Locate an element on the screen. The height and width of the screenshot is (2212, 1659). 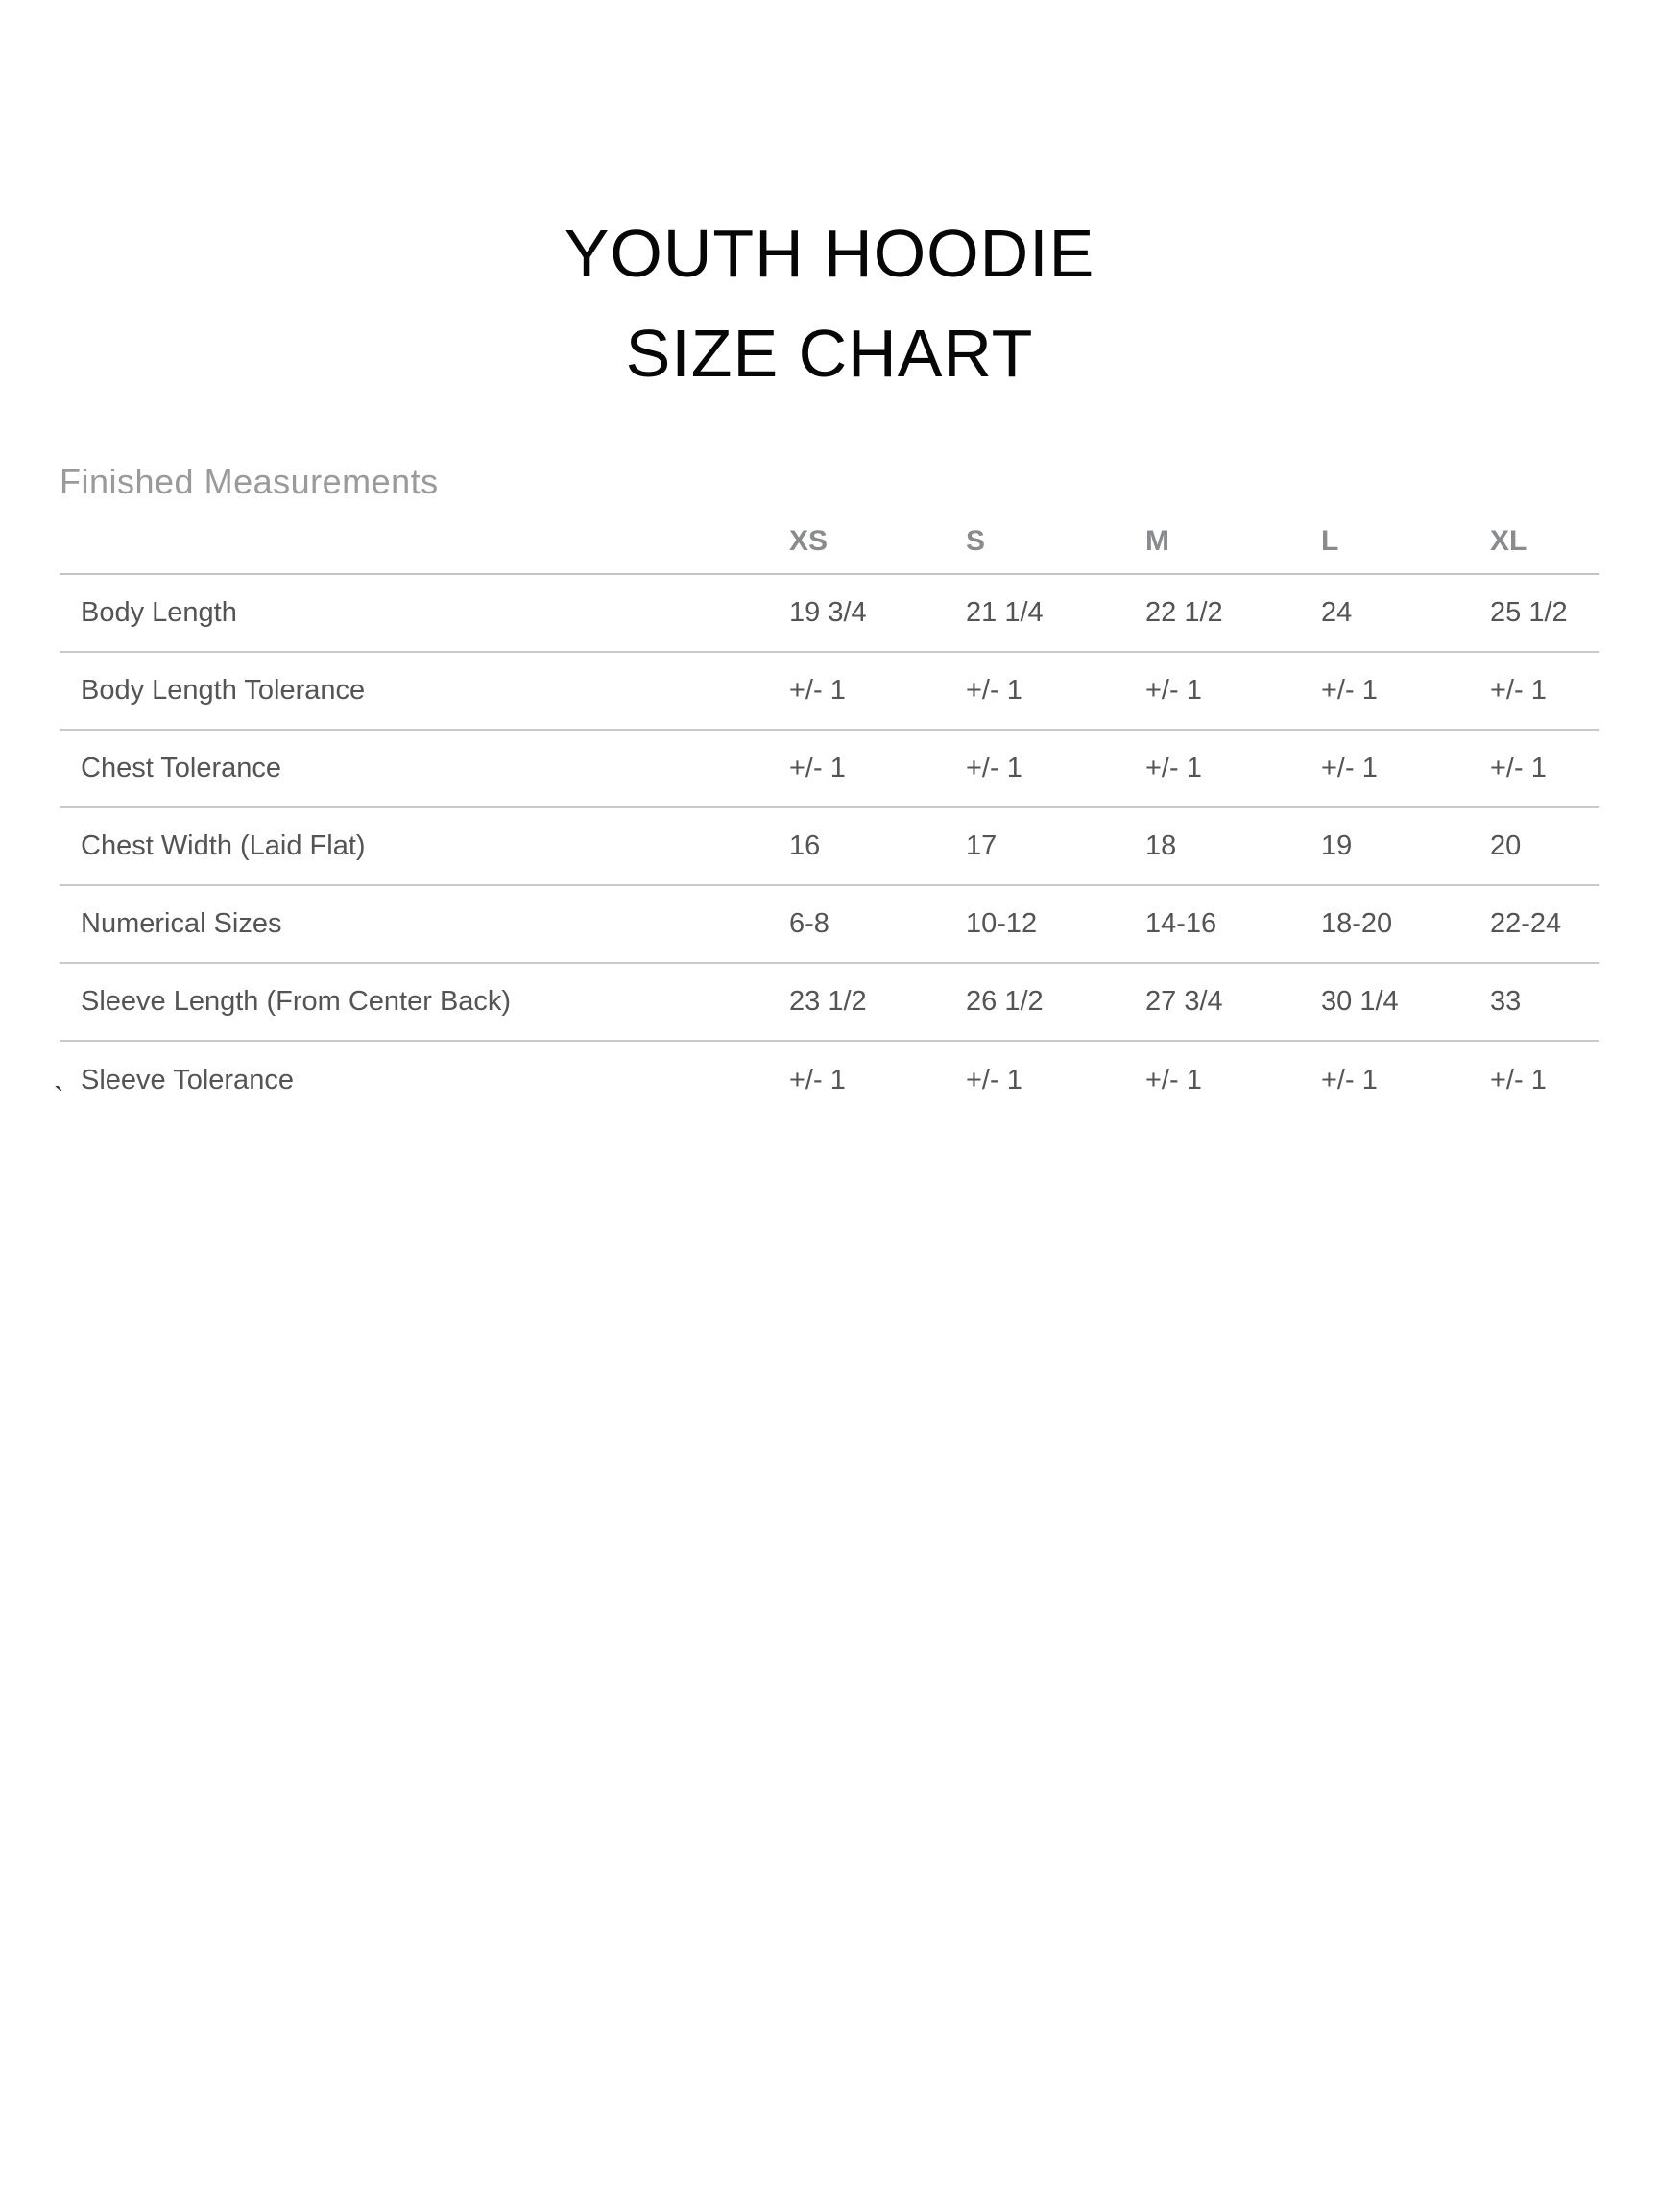
row-label: Body Length is located at coordinates (424, 614).